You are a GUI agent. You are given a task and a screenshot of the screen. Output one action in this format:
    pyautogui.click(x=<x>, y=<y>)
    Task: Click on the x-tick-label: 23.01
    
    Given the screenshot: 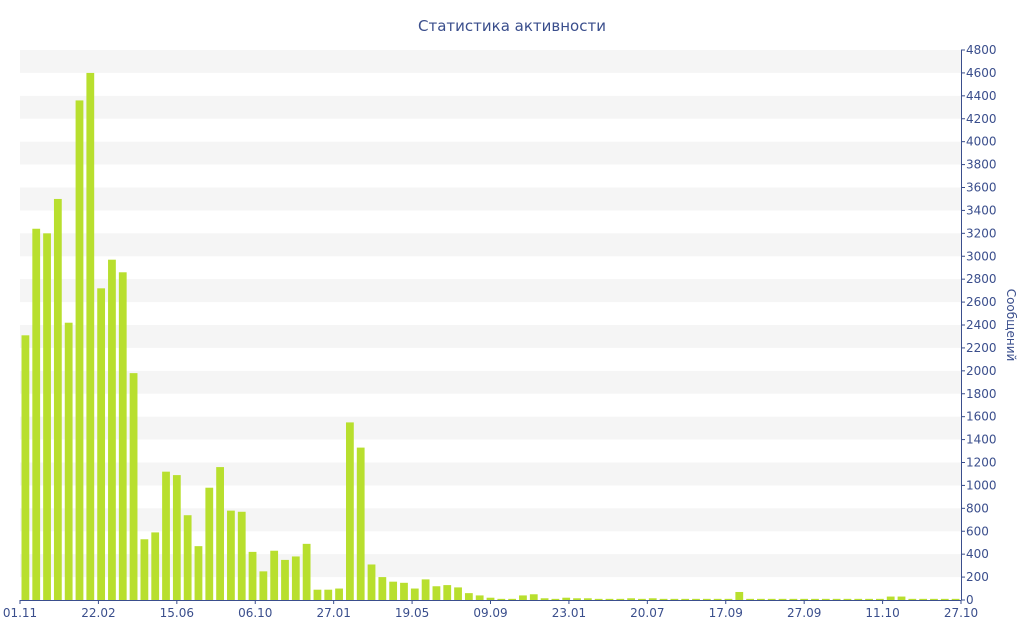 What is the action you would take?
    pyautogui.click(x=569, y=613)
    